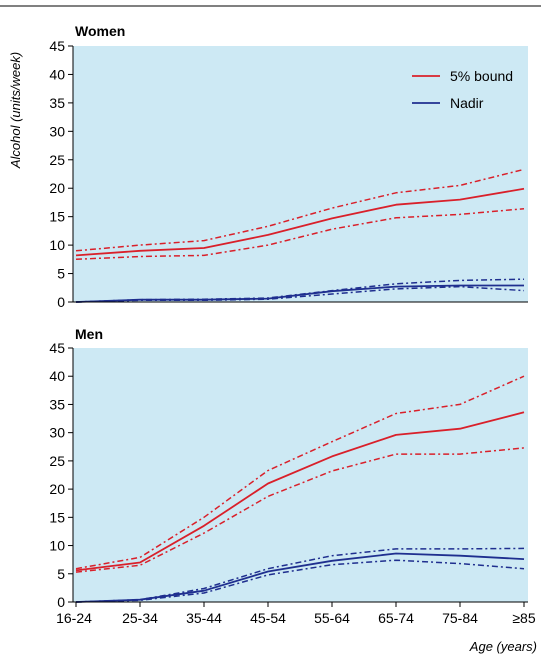 This screenshot has height=658, width=541. Describe the element at coordinates (61, 602) in the screenshot. I see `men-y-tick-label: 0` at that location.